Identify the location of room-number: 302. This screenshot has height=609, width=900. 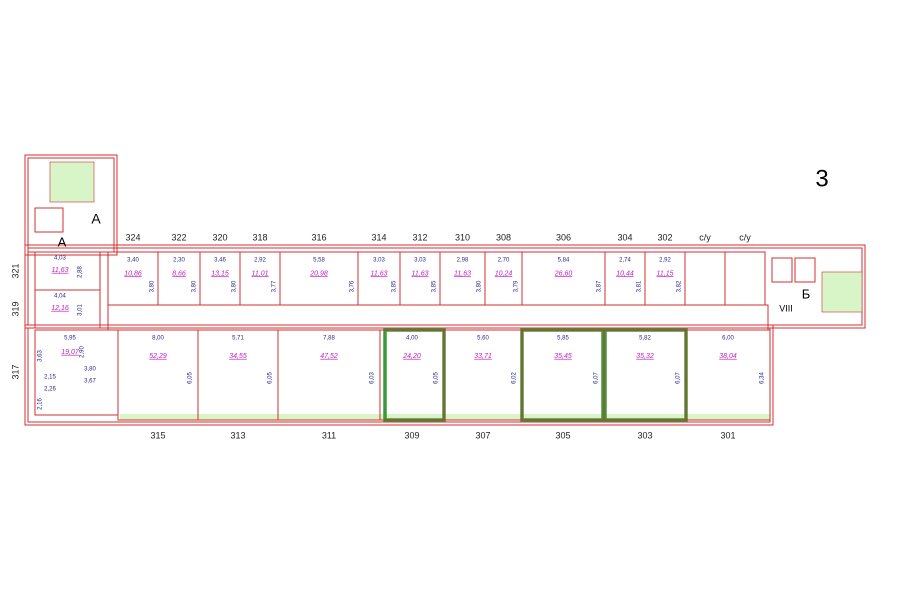
(664, 237).